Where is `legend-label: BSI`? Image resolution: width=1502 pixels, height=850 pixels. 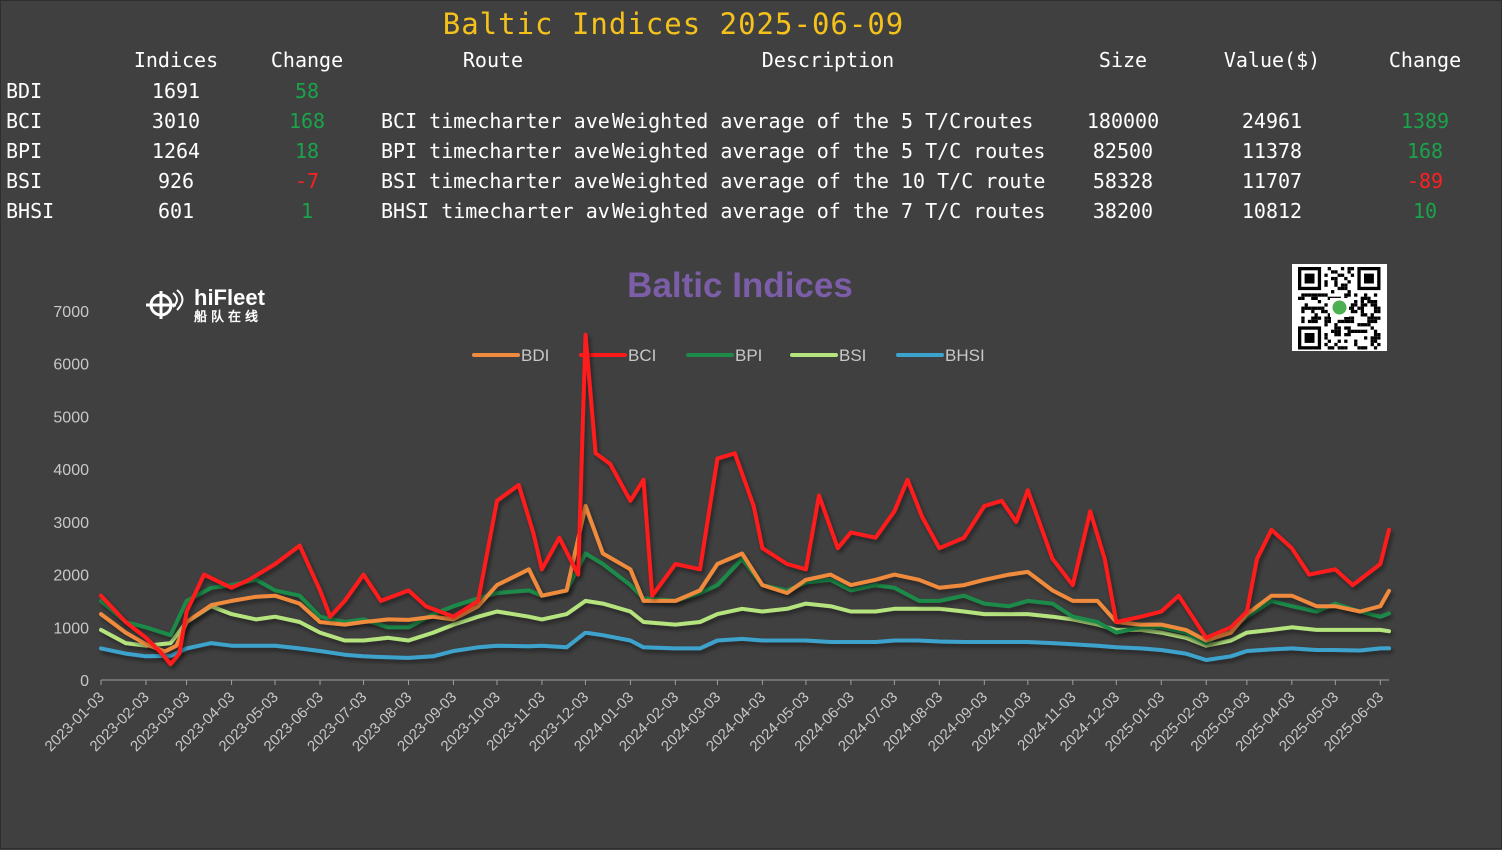 legend-label: BSI is located at coordinates (852, 355).